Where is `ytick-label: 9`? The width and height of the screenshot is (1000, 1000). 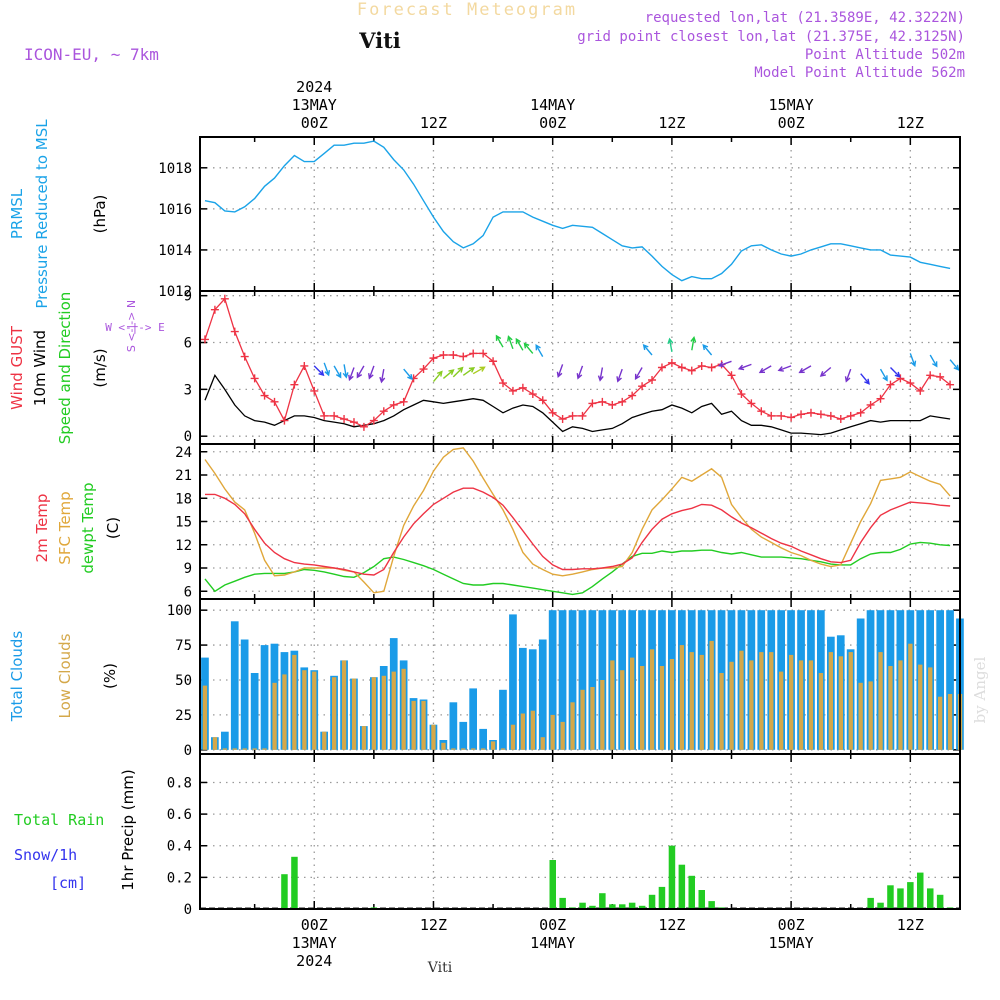 ytick-label: 9 is located at coordinates (188, 569).